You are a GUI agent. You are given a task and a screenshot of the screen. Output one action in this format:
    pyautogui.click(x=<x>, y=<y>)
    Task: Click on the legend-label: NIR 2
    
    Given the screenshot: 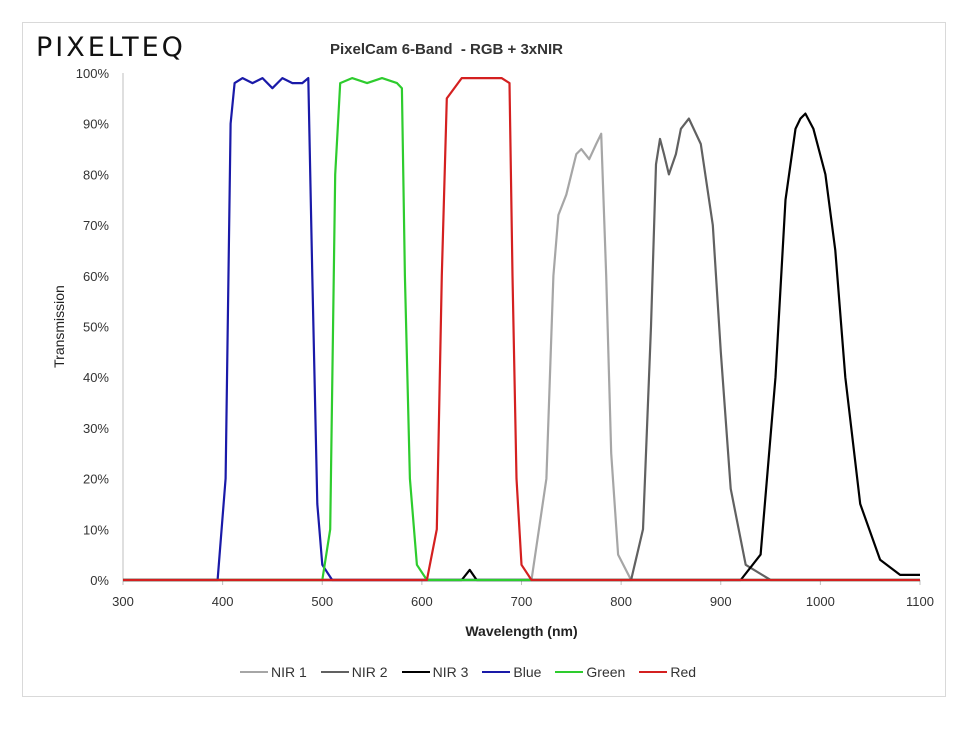 What is the action you would take?
    pyautogui.click(x=369, y=672)
    